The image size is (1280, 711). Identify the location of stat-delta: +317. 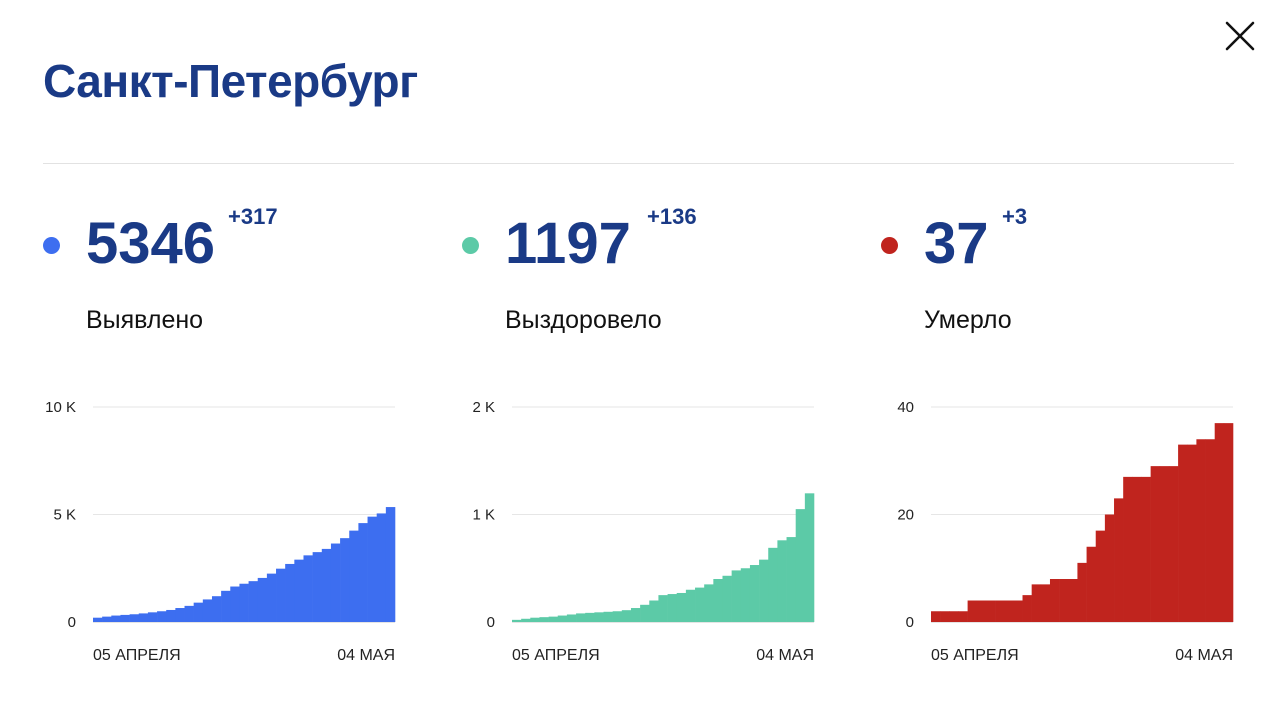
(253, 216).